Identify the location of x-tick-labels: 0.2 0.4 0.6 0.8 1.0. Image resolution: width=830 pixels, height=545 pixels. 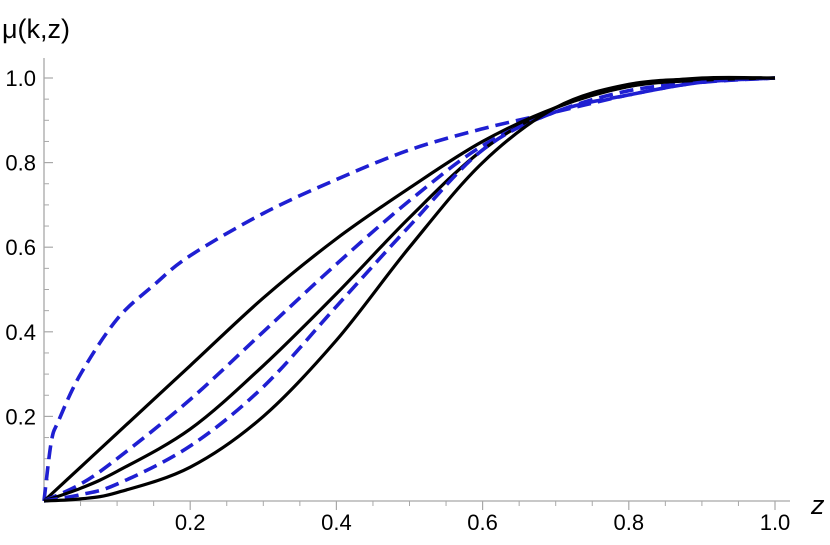
(482, 522).